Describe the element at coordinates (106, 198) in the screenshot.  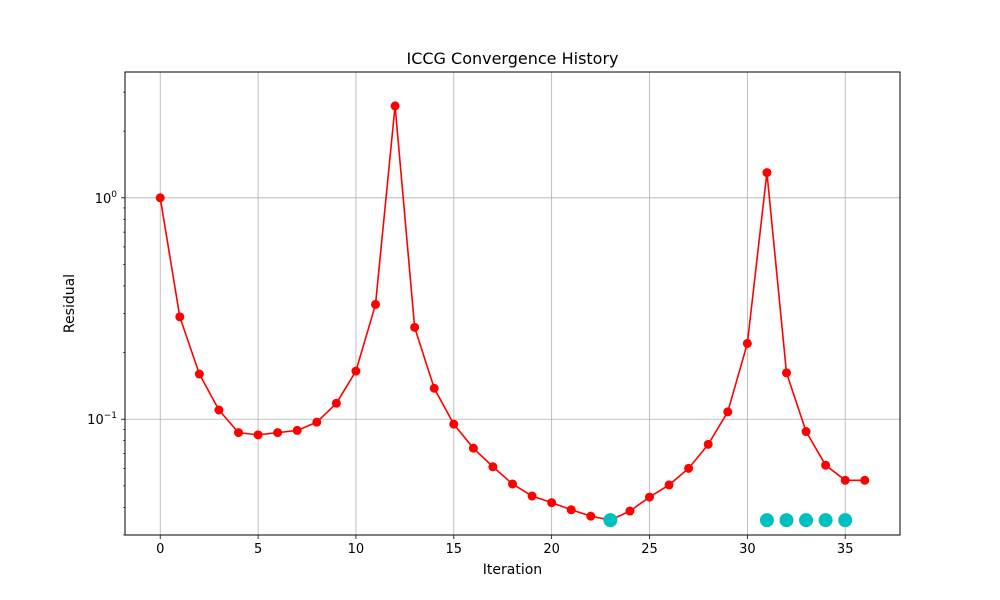
I see `y-tick-label: 10⁰` at that location.